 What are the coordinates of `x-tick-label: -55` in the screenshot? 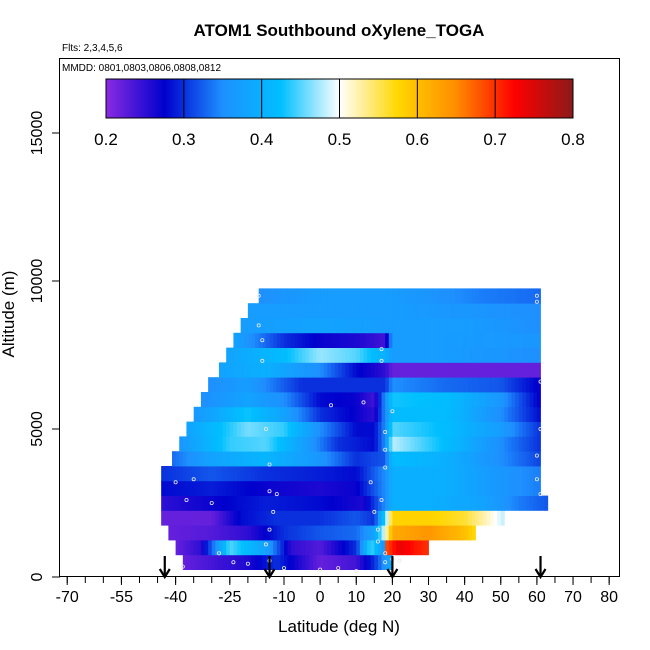 It's located at (121, 597).